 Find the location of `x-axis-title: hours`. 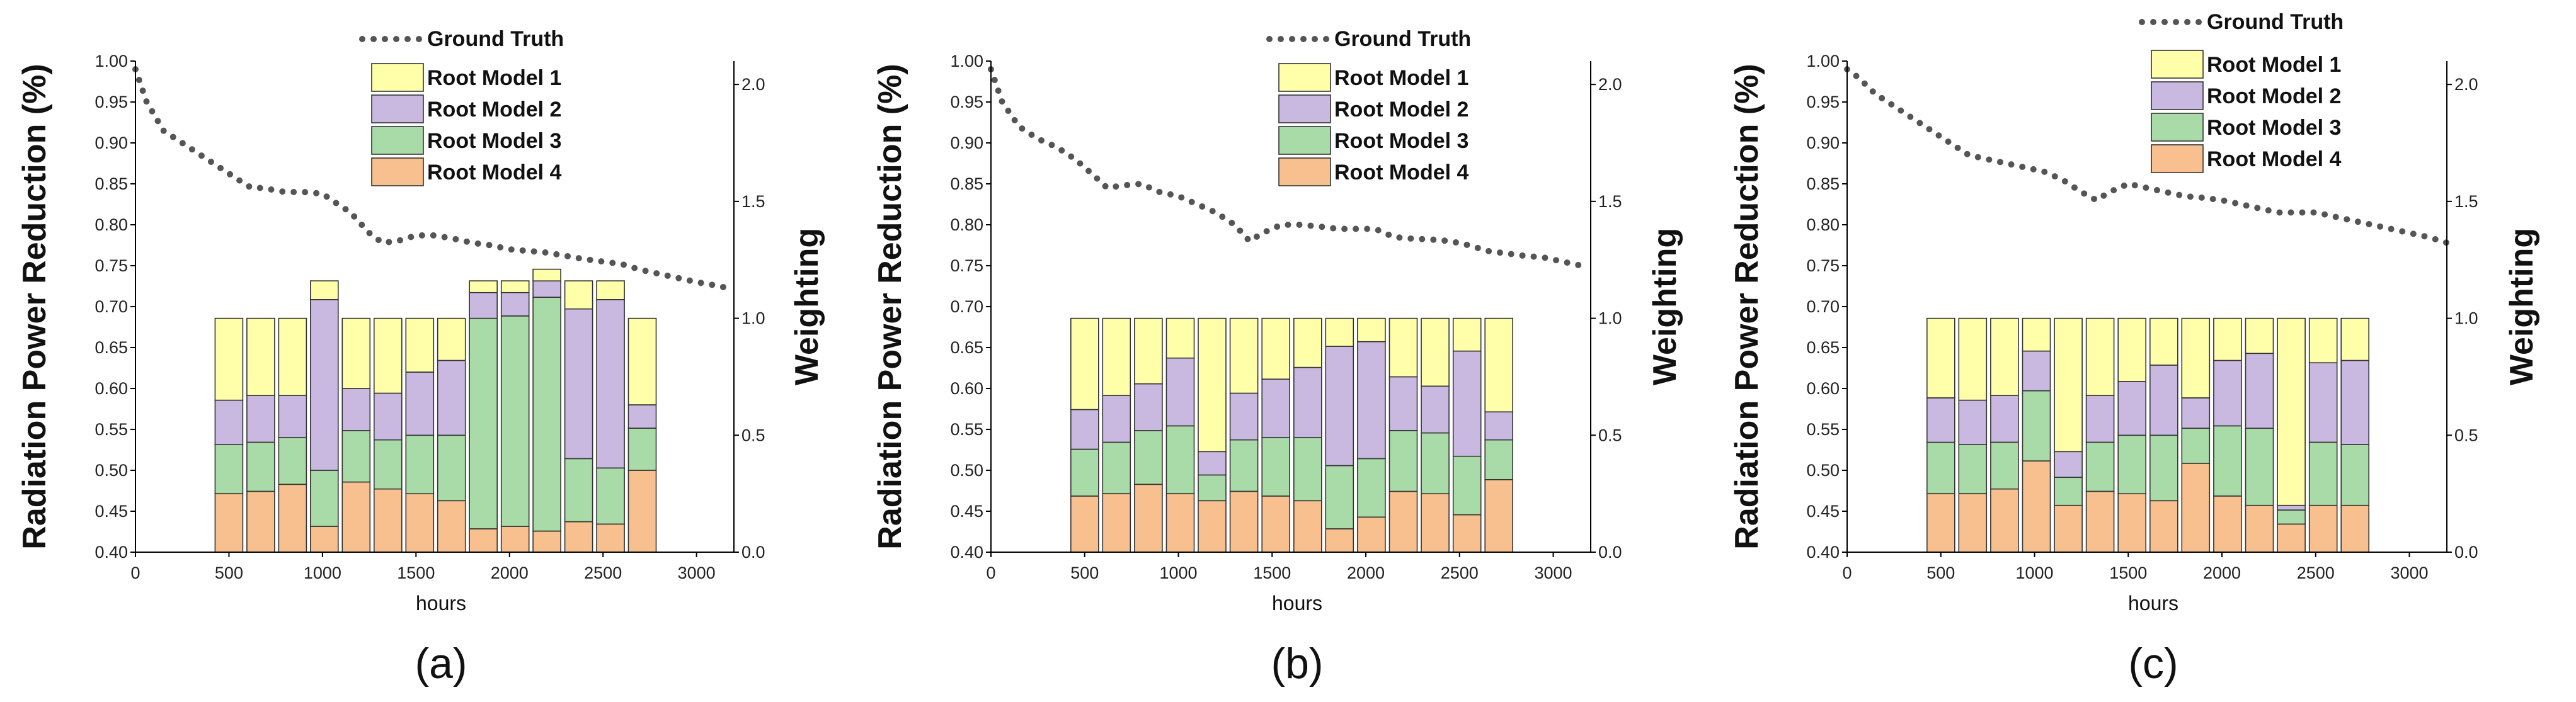

x-axis-title: hours is located at coordinates (441, 603).